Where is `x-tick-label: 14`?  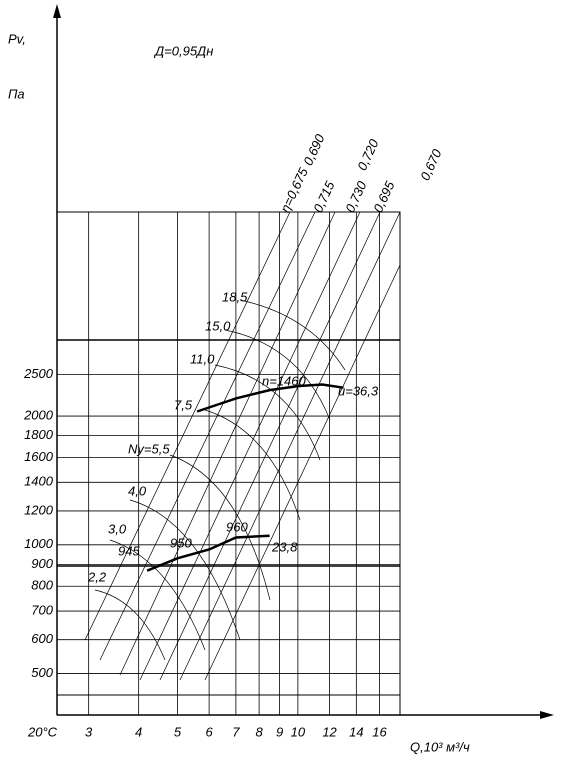
x-tick-label: 14 is located at coordinates (356, 731).